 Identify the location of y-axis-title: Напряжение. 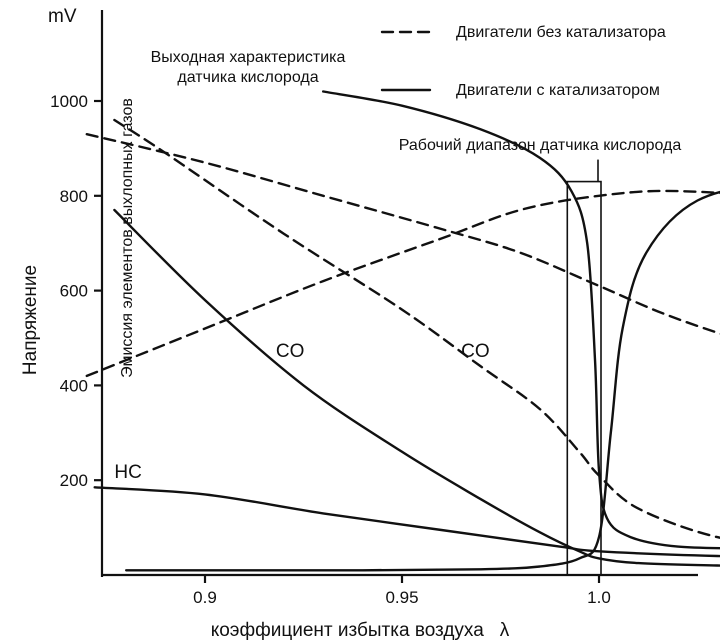
(30, 320).